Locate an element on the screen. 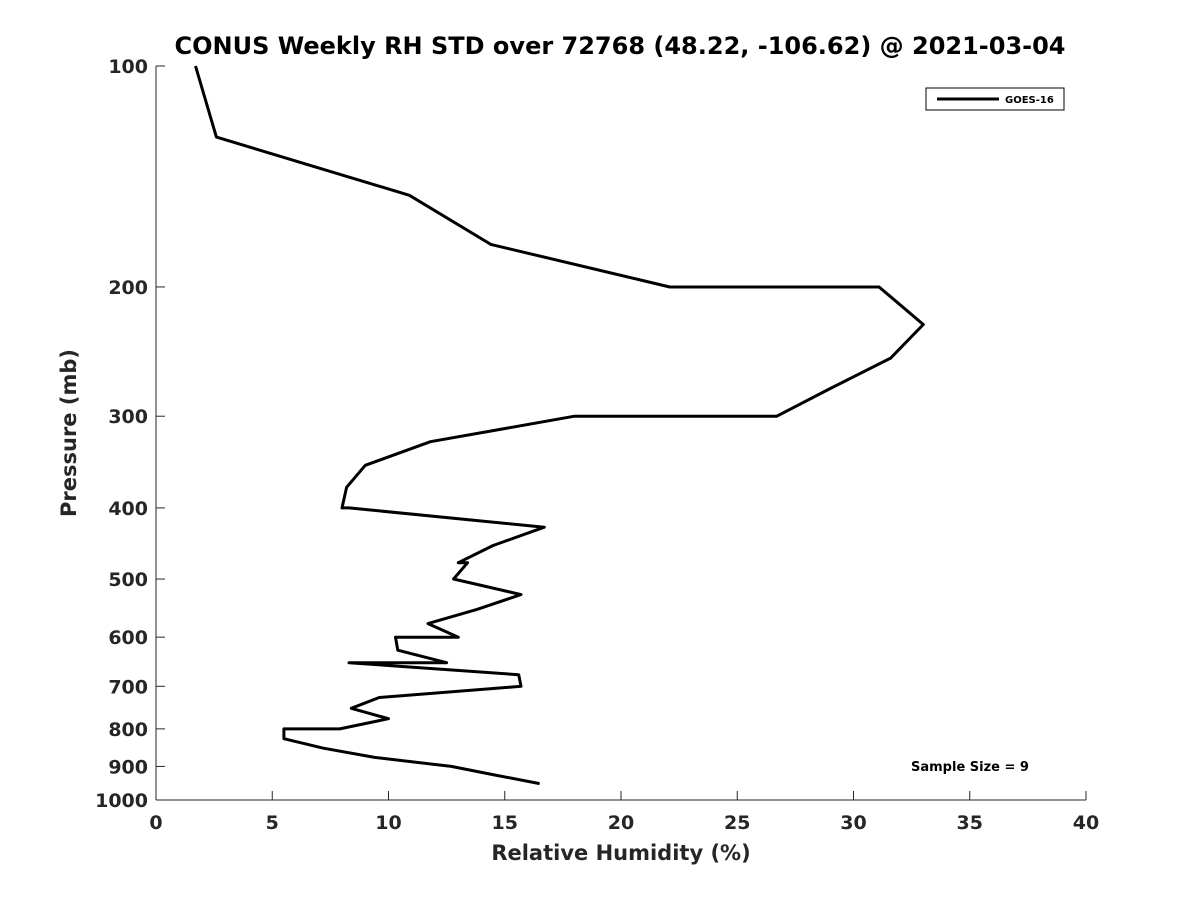 The width and height of the screenshot is (1200, 900). y-tick-label: 700 is located at coordinates (128, 687).